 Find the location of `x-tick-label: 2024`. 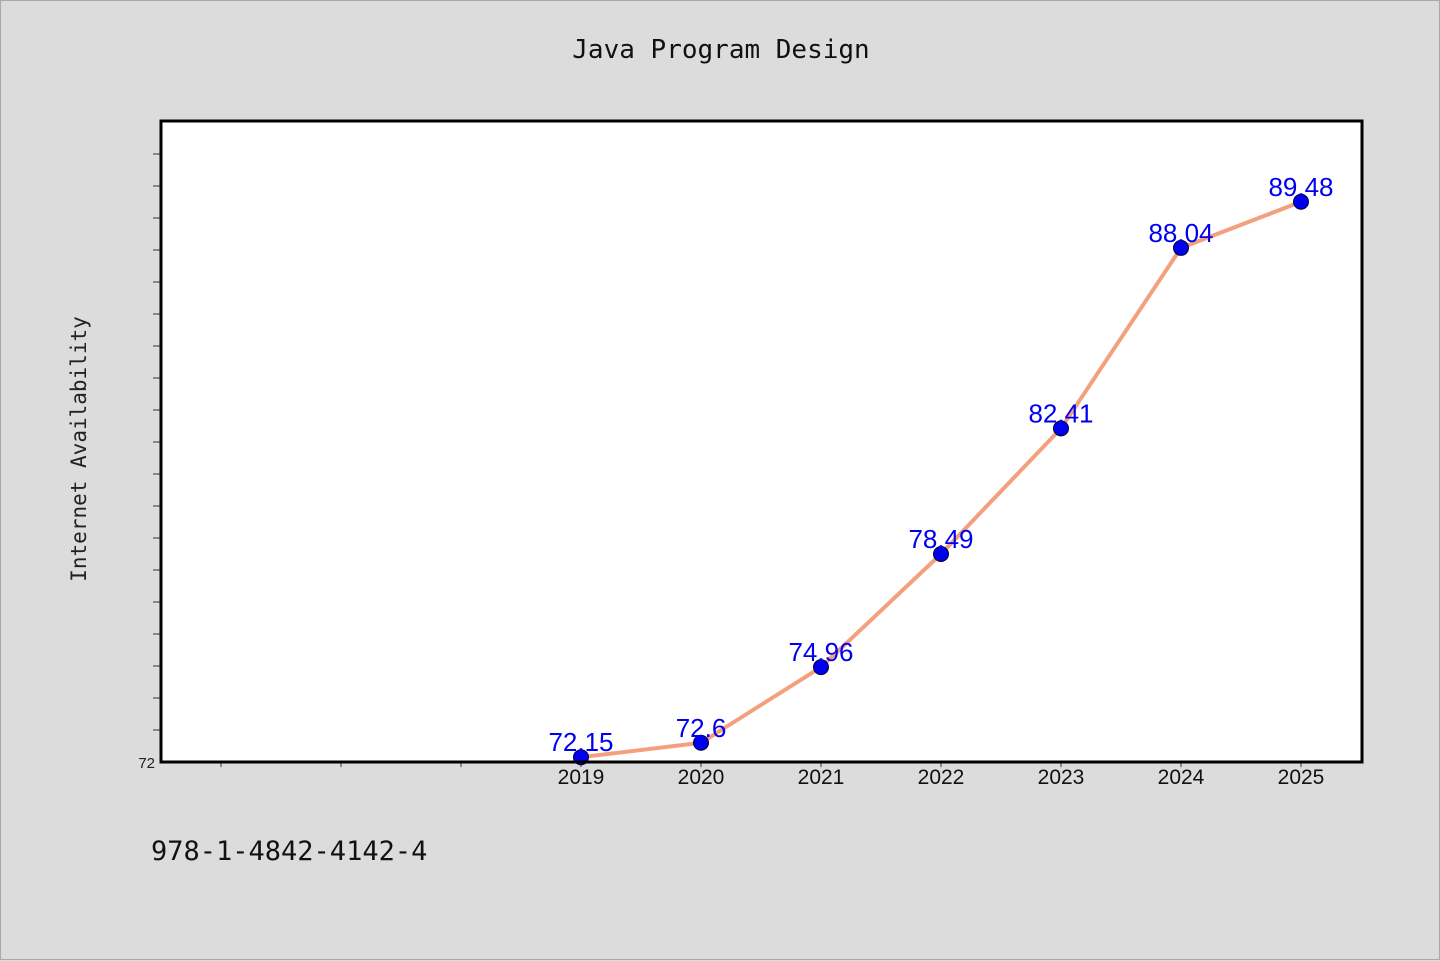

x-tick-label: 2024 is located at coordinates (1181, 777).